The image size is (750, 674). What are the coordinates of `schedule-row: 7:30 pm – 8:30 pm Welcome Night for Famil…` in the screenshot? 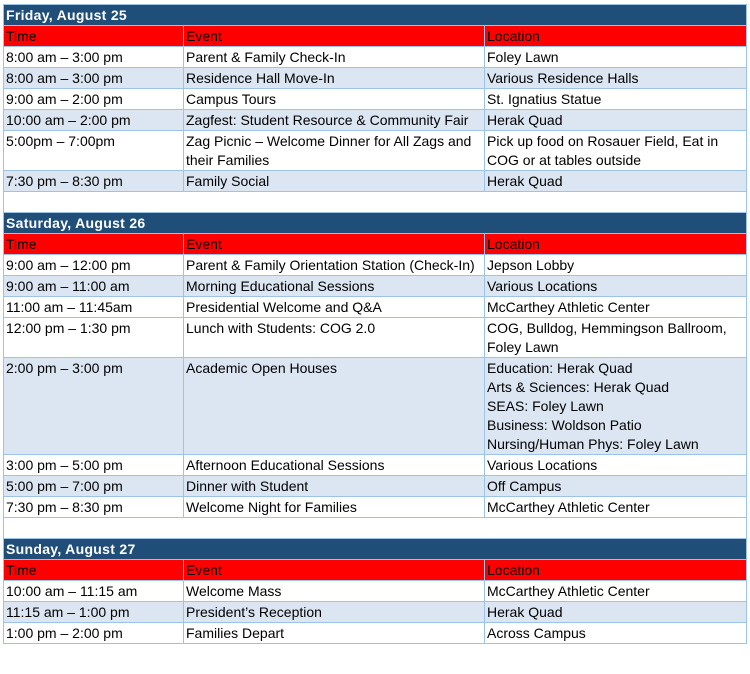 It's located at (375, 507).